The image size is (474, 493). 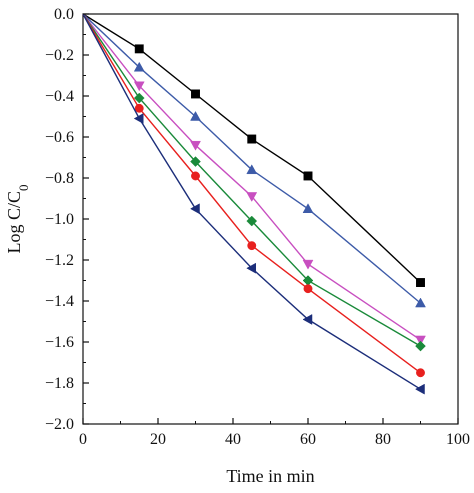 I want to click on y-tick-label: −1.8, so click(x=59, y=383).